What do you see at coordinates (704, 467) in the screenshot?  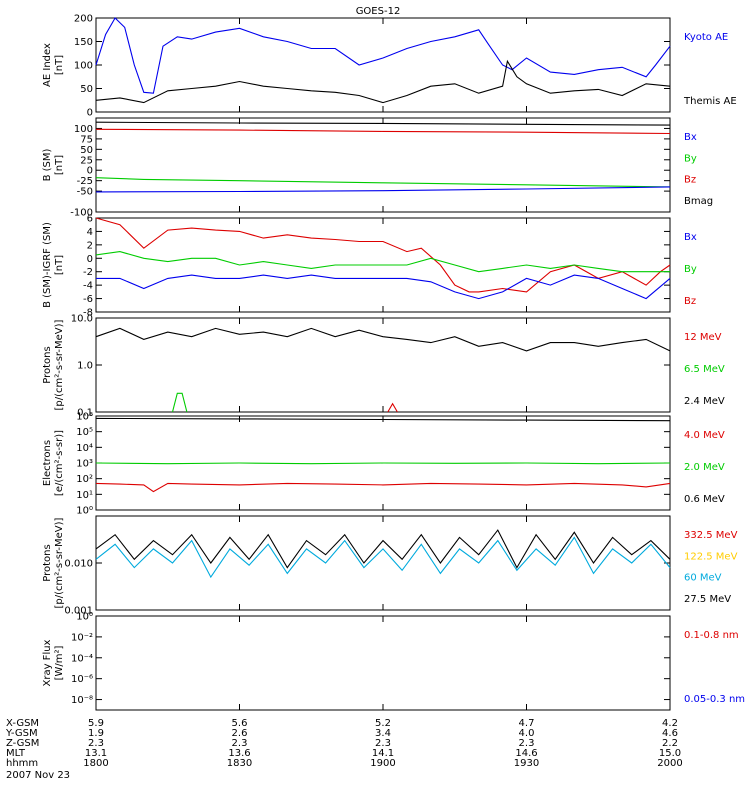 I see `legend-entry: 2.0 MeV` at bounding box center [704, 467].